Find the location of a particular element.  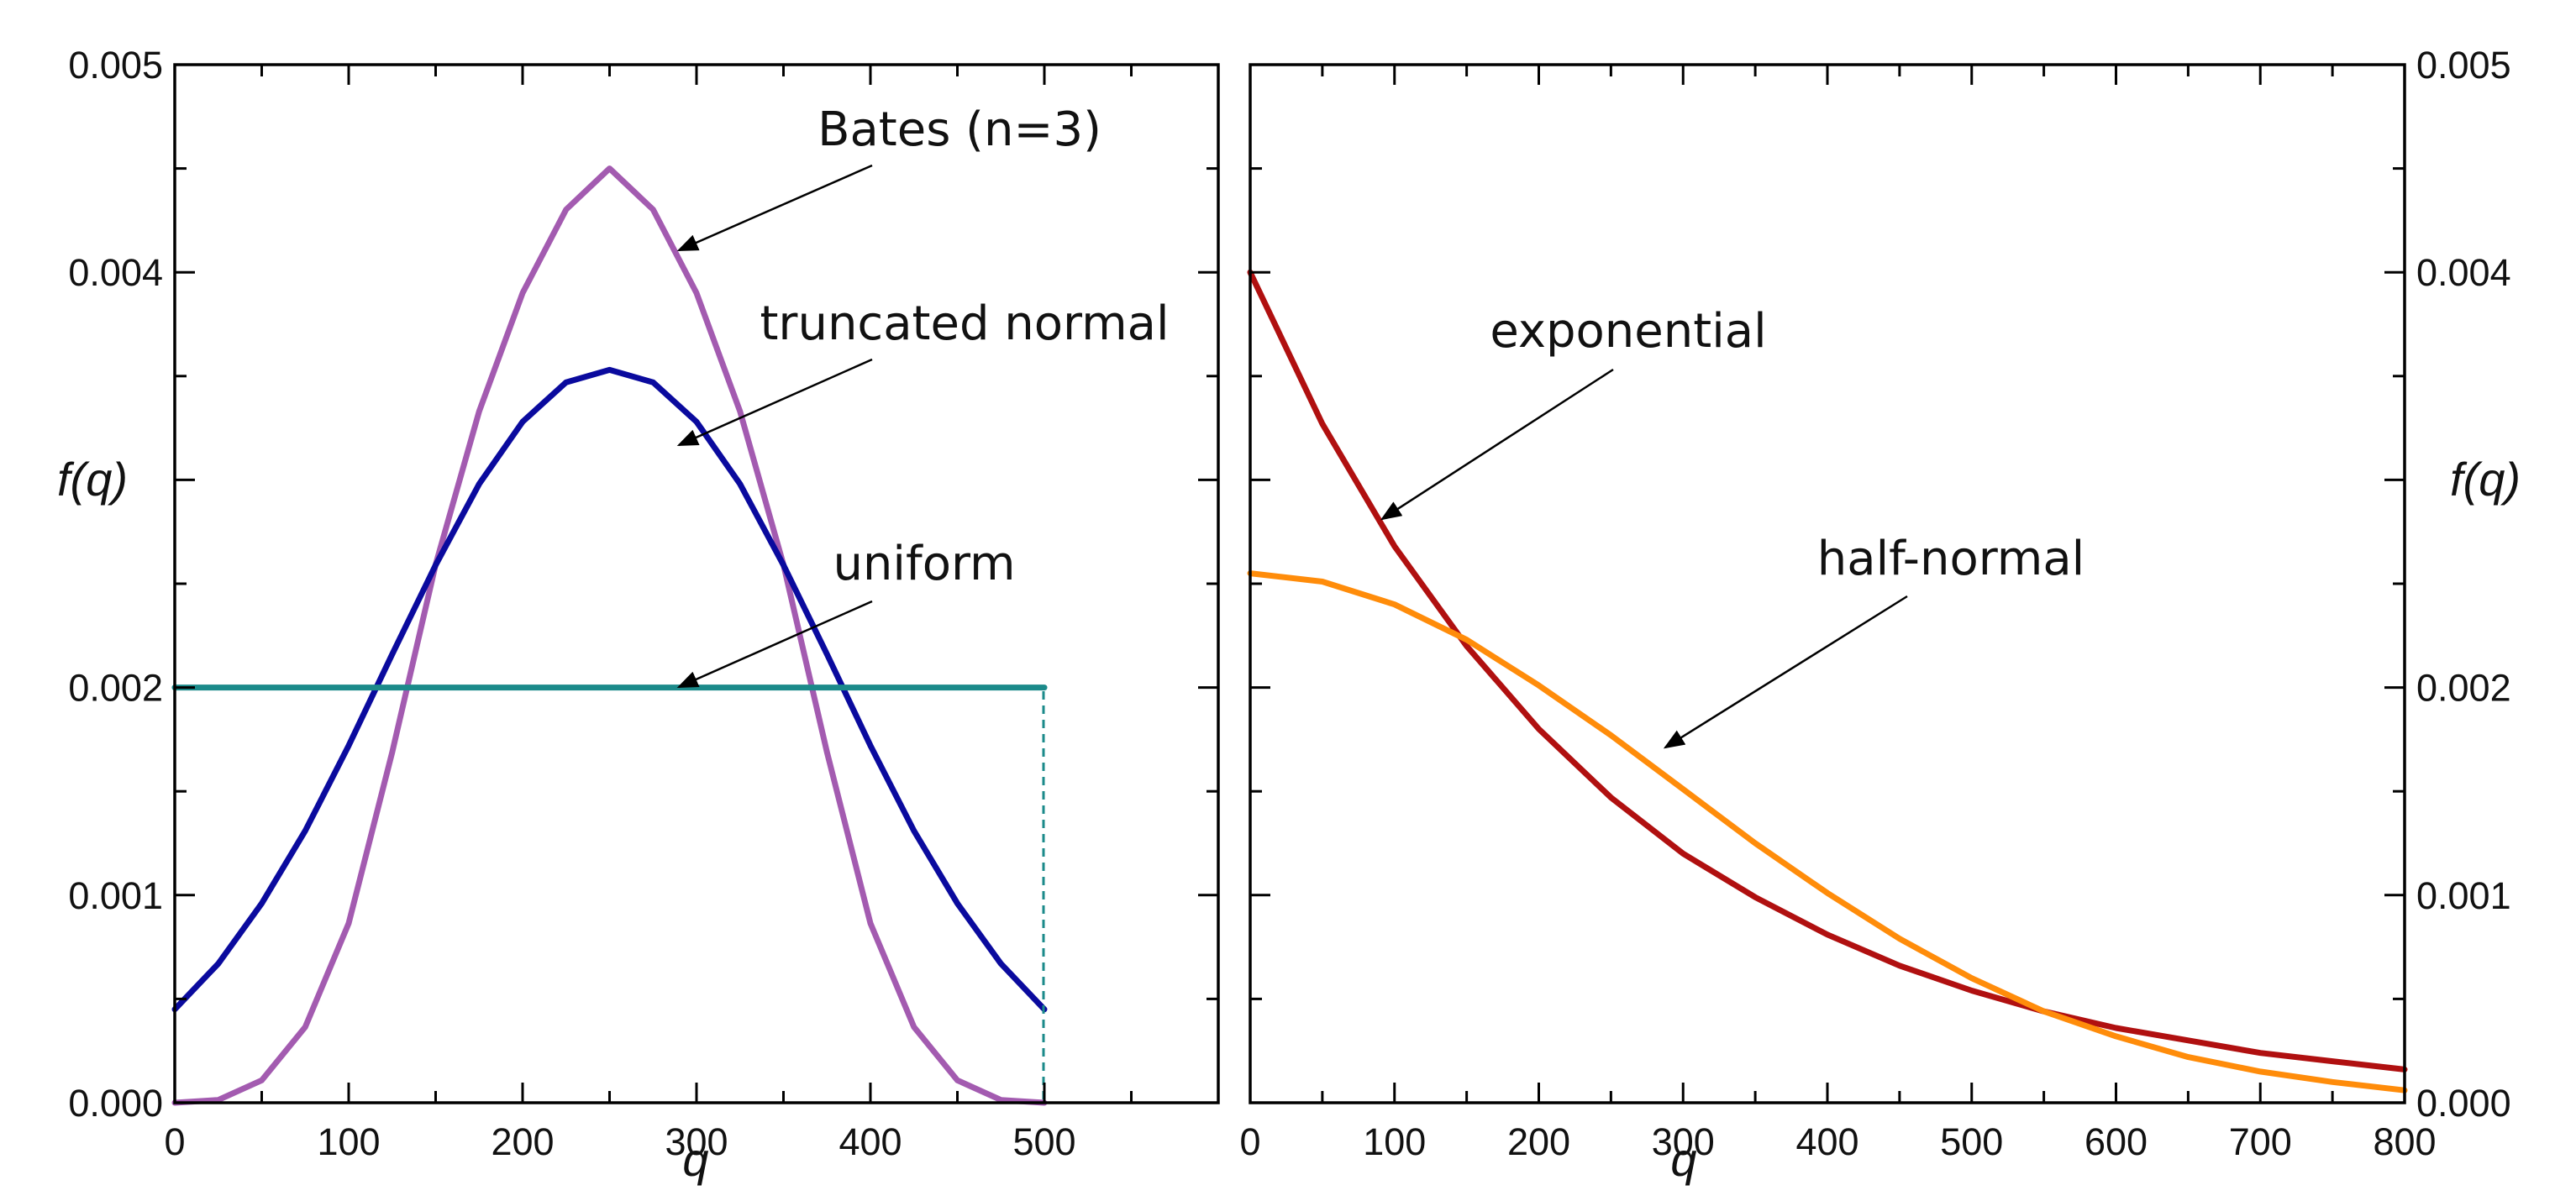

exponential-annotation-label: exponential is located at coordinates (1628, 331).